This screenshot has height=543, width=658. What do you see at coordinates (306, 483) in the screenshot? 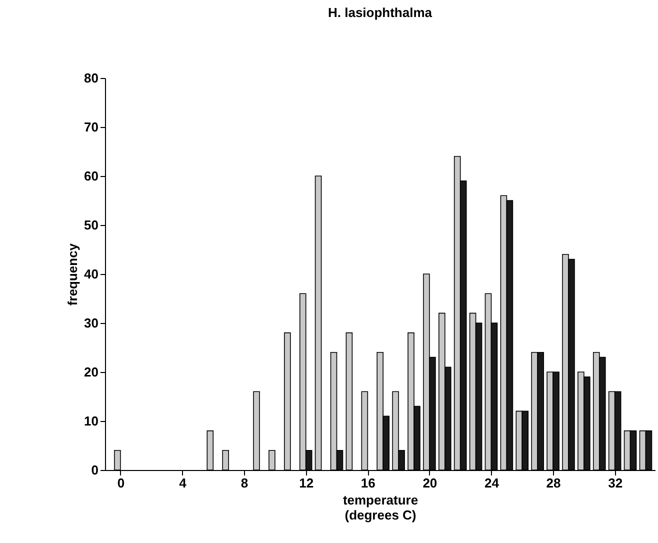
I see `x-tick-label: 12` at bounding box center [306, 483].